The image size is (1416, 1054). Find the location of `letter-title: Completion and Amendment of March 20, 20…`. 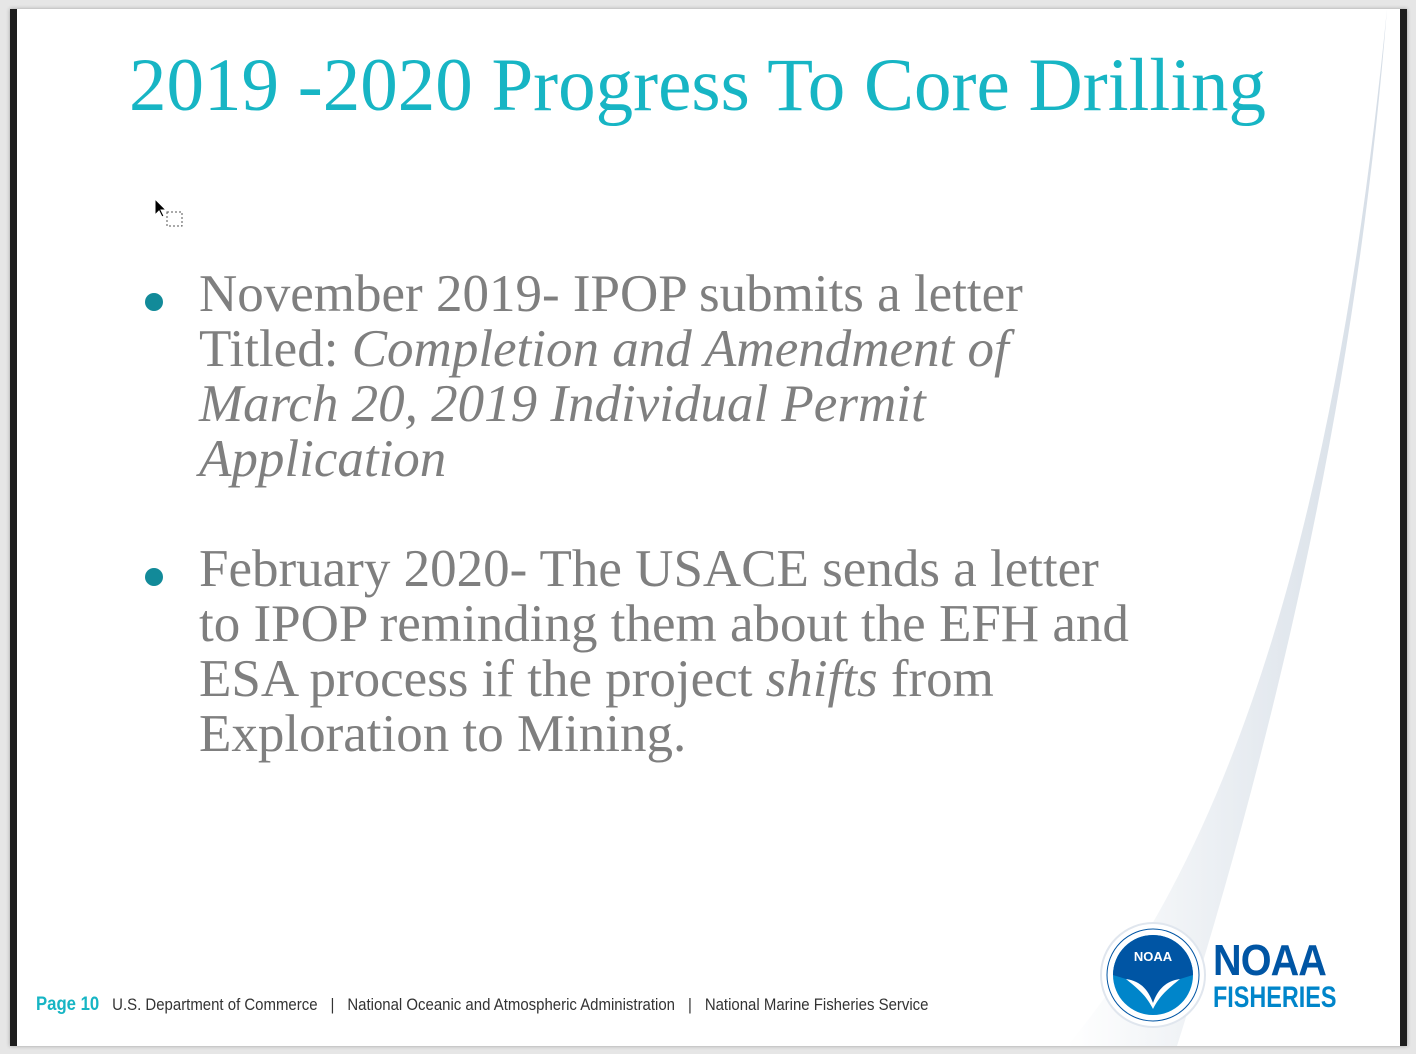

letter-title: Completion and Amendment of March 20, 20… is located at coordinates (604, 404).